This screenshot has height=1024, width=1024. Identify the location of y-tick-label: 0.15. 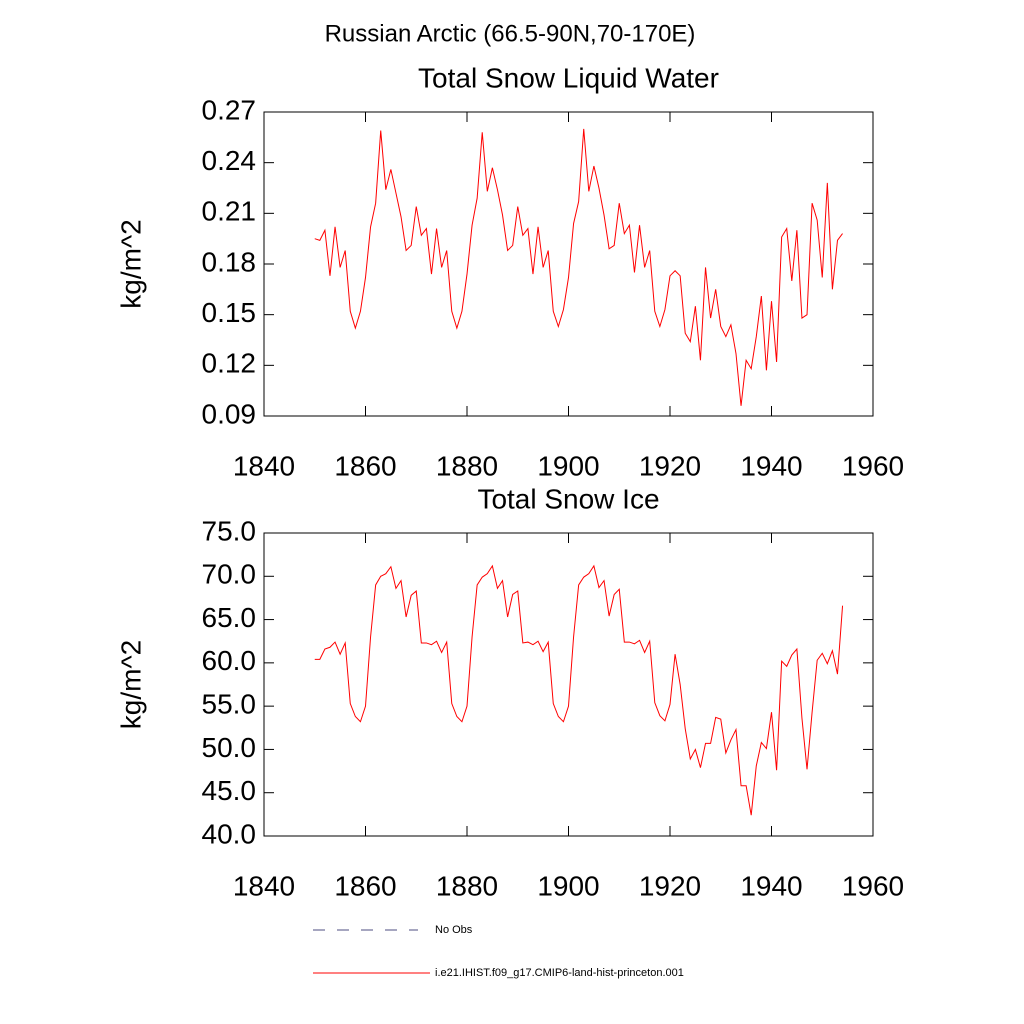
(229, 312).